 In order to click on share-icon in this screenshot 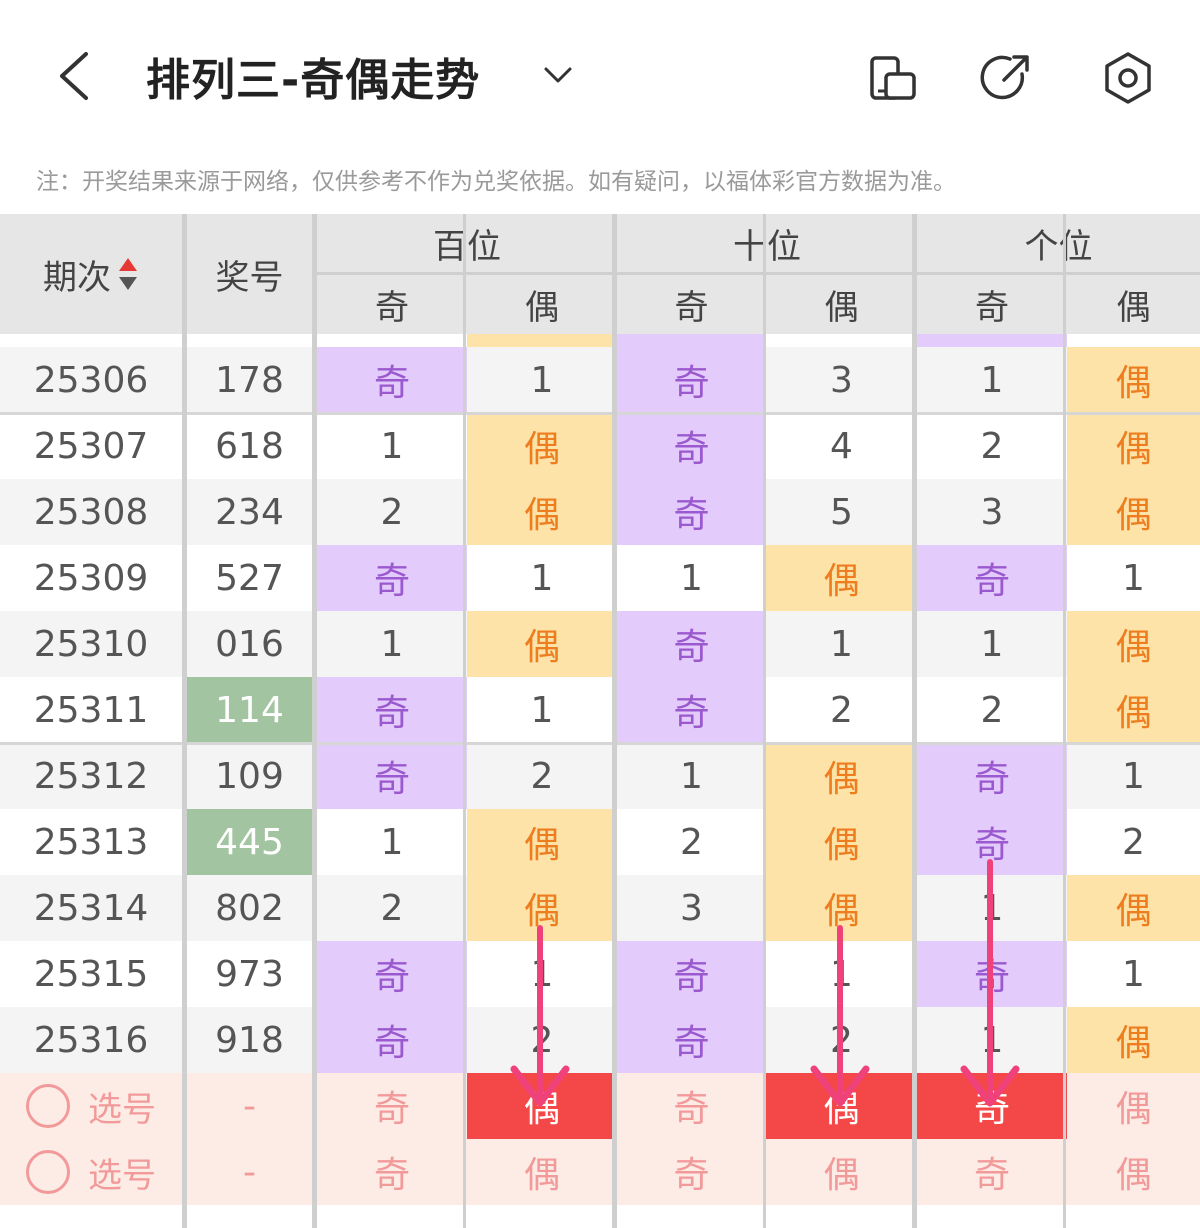, I will do `click(1006, 78)`.